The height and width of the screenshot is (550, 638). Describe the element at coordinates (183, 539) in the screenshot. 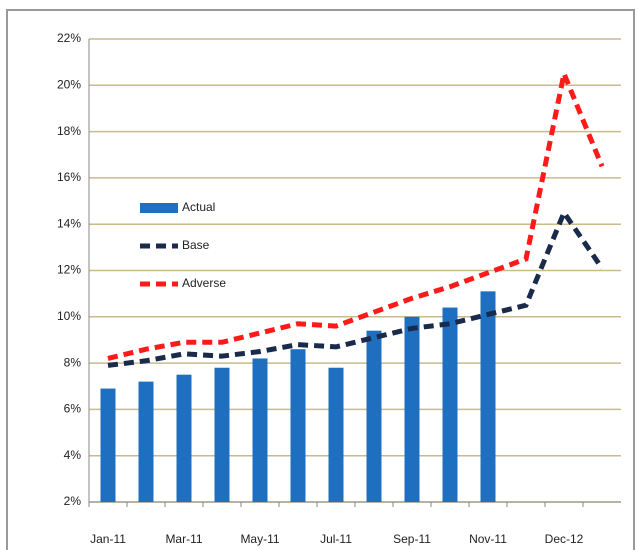

I see `x-tick-label: Mar-11` at that location.